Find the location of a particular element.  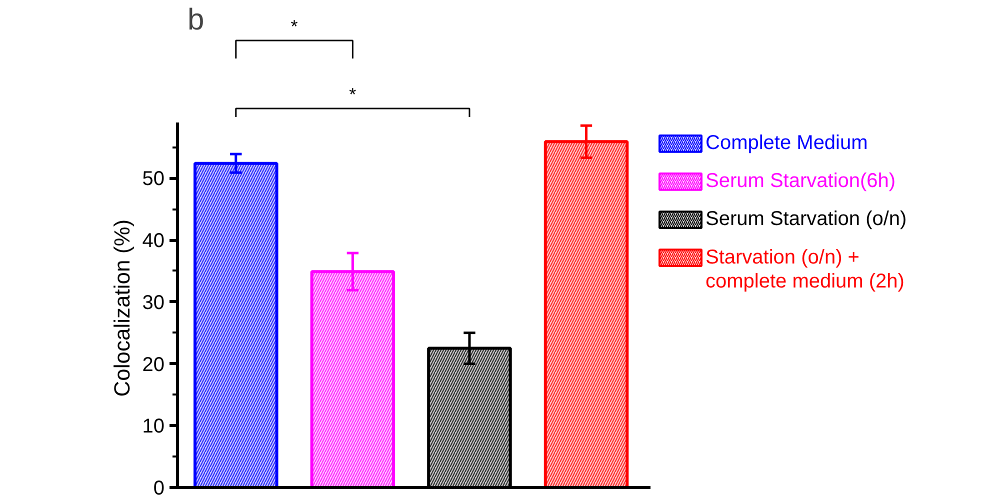

y-tick-label: 40 is located at coordinates (153, 241).